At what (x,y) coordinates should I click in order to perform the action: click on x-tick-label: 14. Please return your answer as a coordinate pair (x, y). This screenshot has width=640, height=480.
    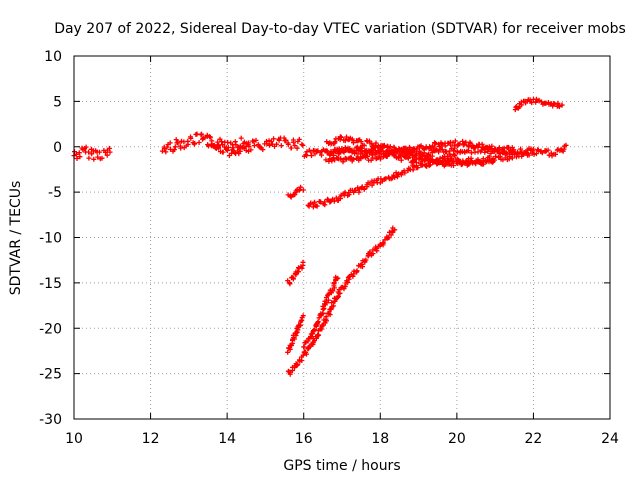
    Looking at the image, I should click on (227, 439).